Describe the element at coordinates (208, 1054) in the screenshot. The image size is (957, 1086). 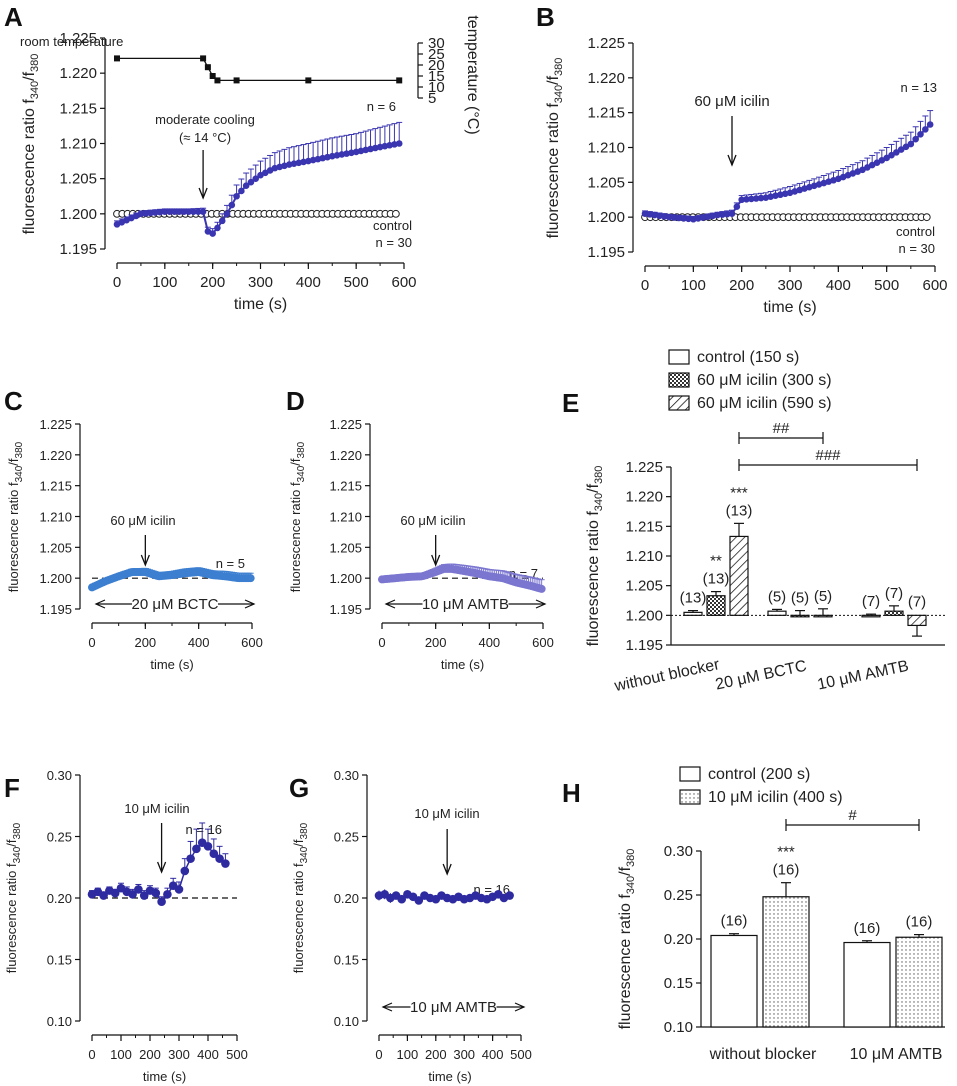
I see `x-tick-label: 400` at that location.